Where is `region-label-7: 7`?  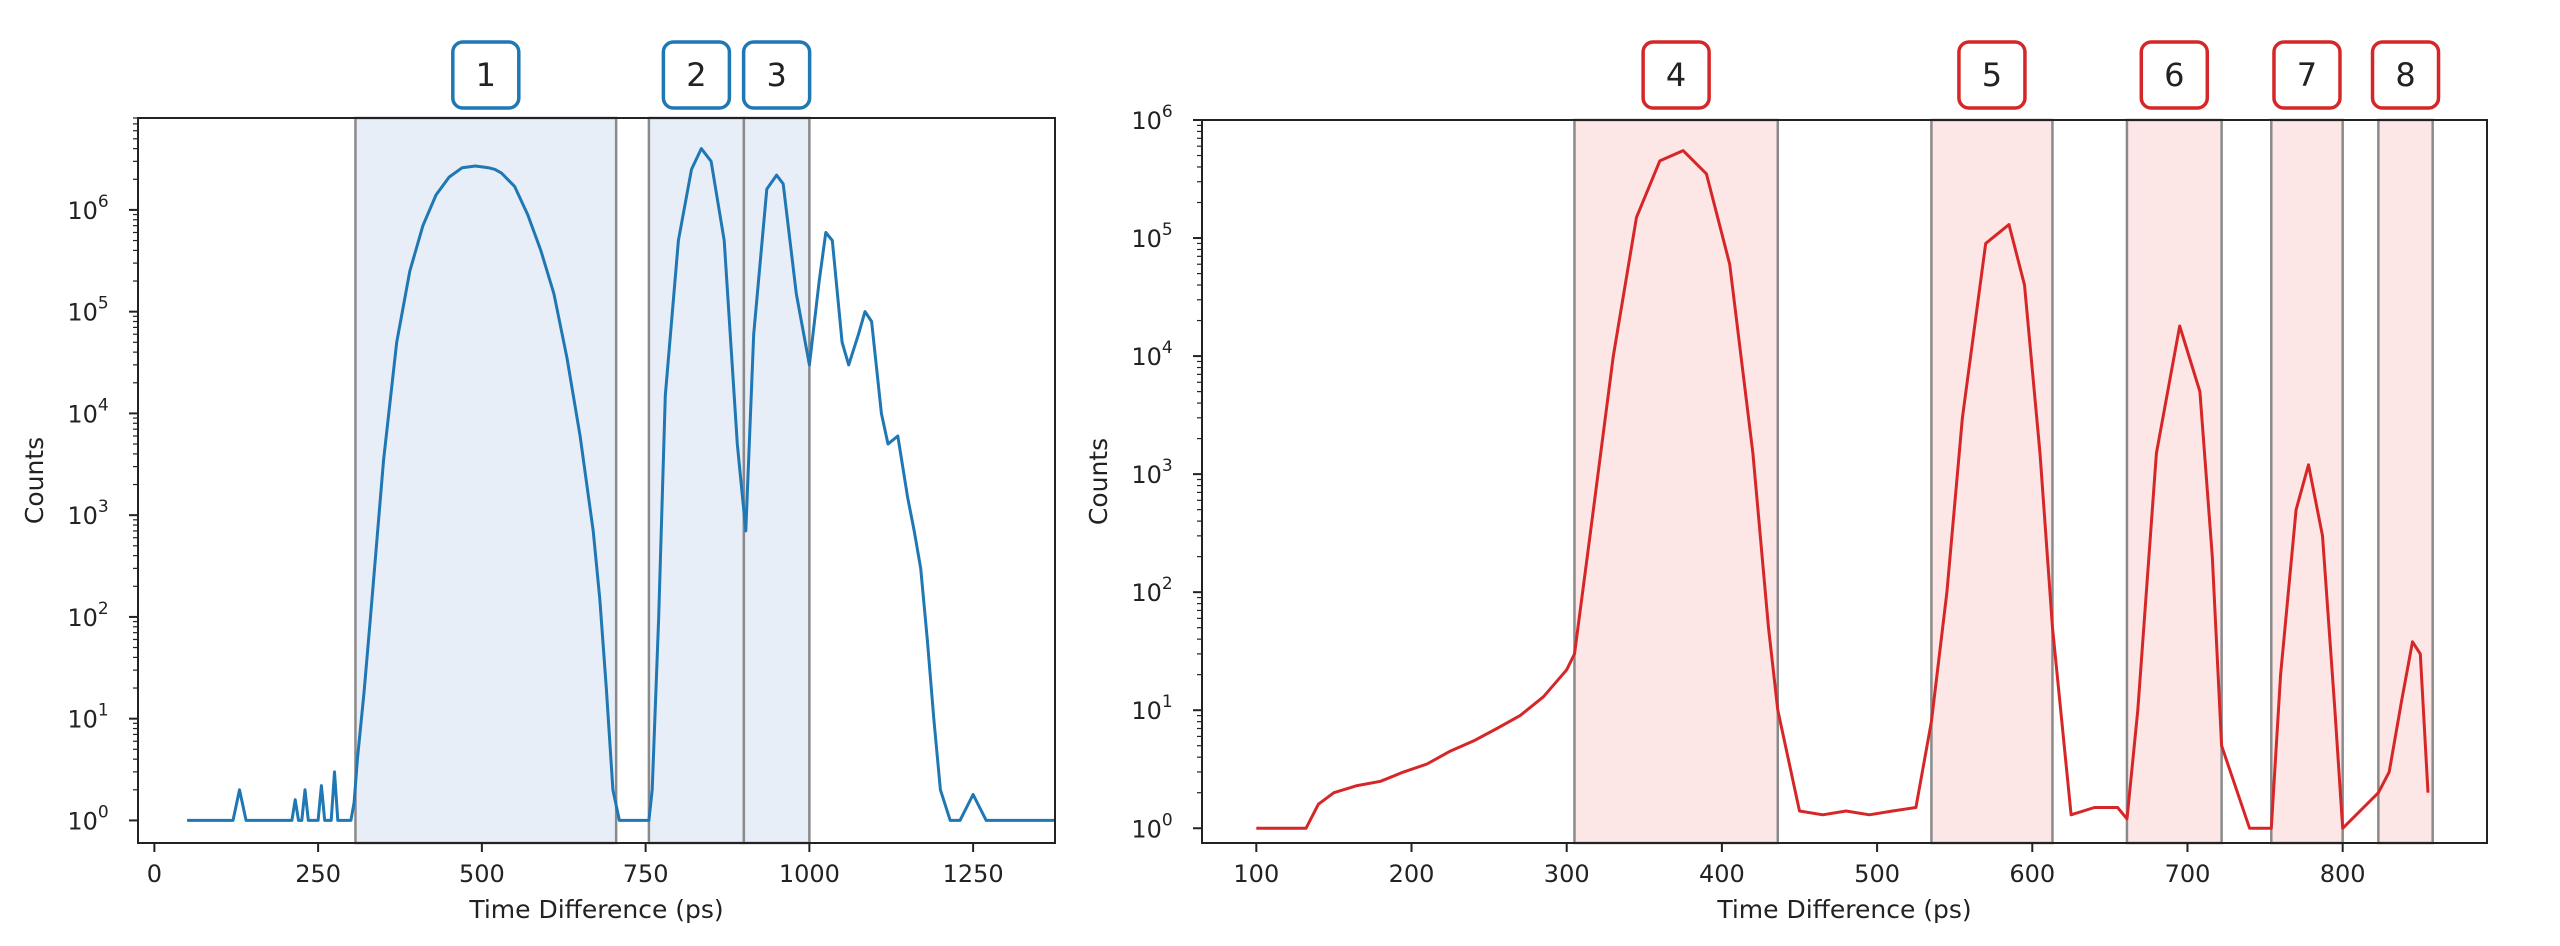 region-label-7: 7 is located at coordinates (2307, 75).